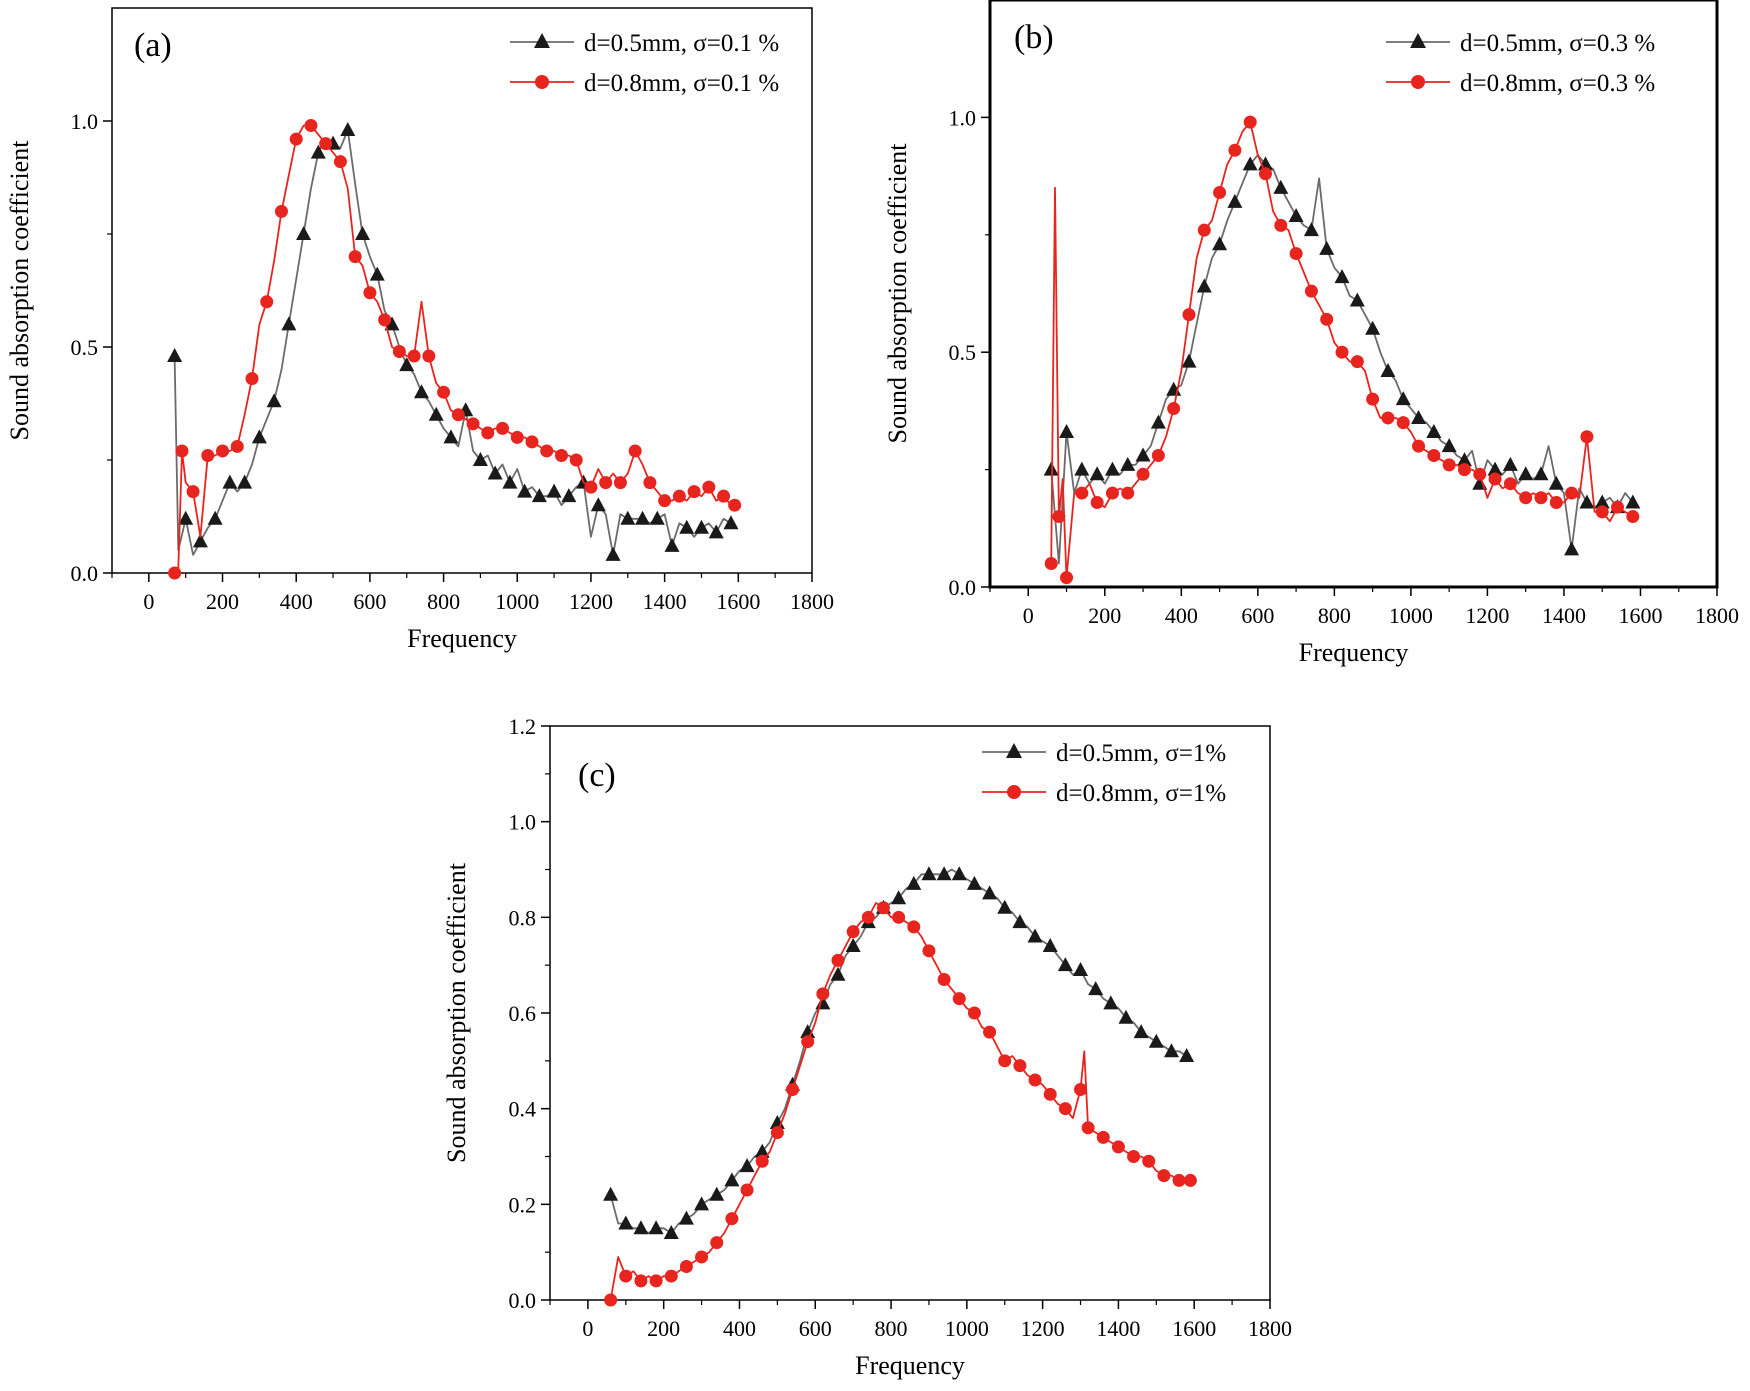 The image size is (1750, 1391). Describe the element at coordinates (1557, 43) in the screenshot. I see `legend-label-1: d=0.5mm, σ=0.3 %` at that location.